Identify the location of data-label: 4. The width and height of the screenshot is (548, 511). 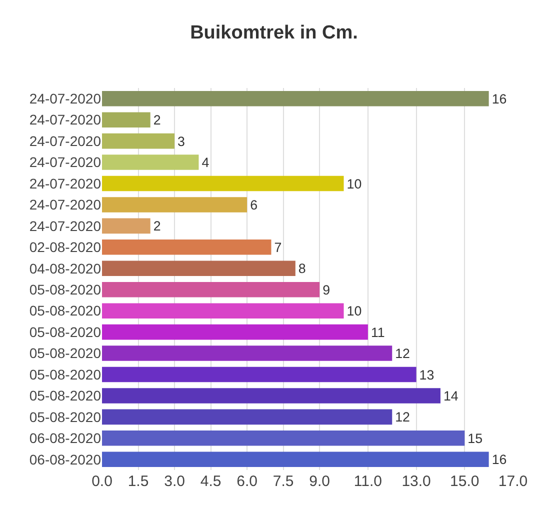
(206, 162).